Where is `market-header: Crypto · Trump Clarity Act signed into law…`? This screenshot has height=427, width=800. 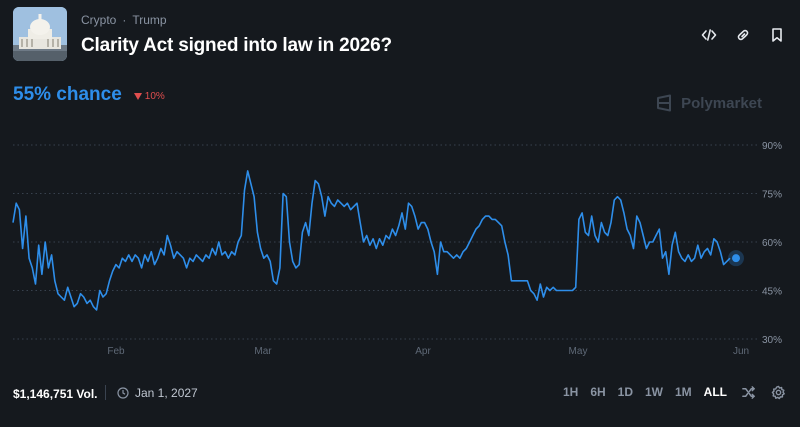
market-header: Crypto · Trump Clarity Act signed into law… is located at coordinates (400, 35).